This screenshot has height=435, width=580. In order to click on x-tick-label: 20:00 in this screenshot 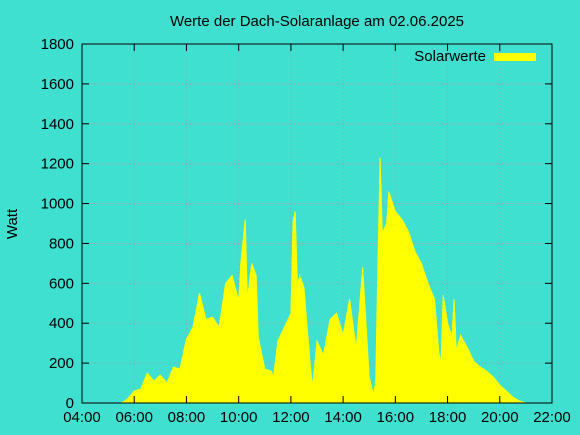, I will do `click(500, 417)`.